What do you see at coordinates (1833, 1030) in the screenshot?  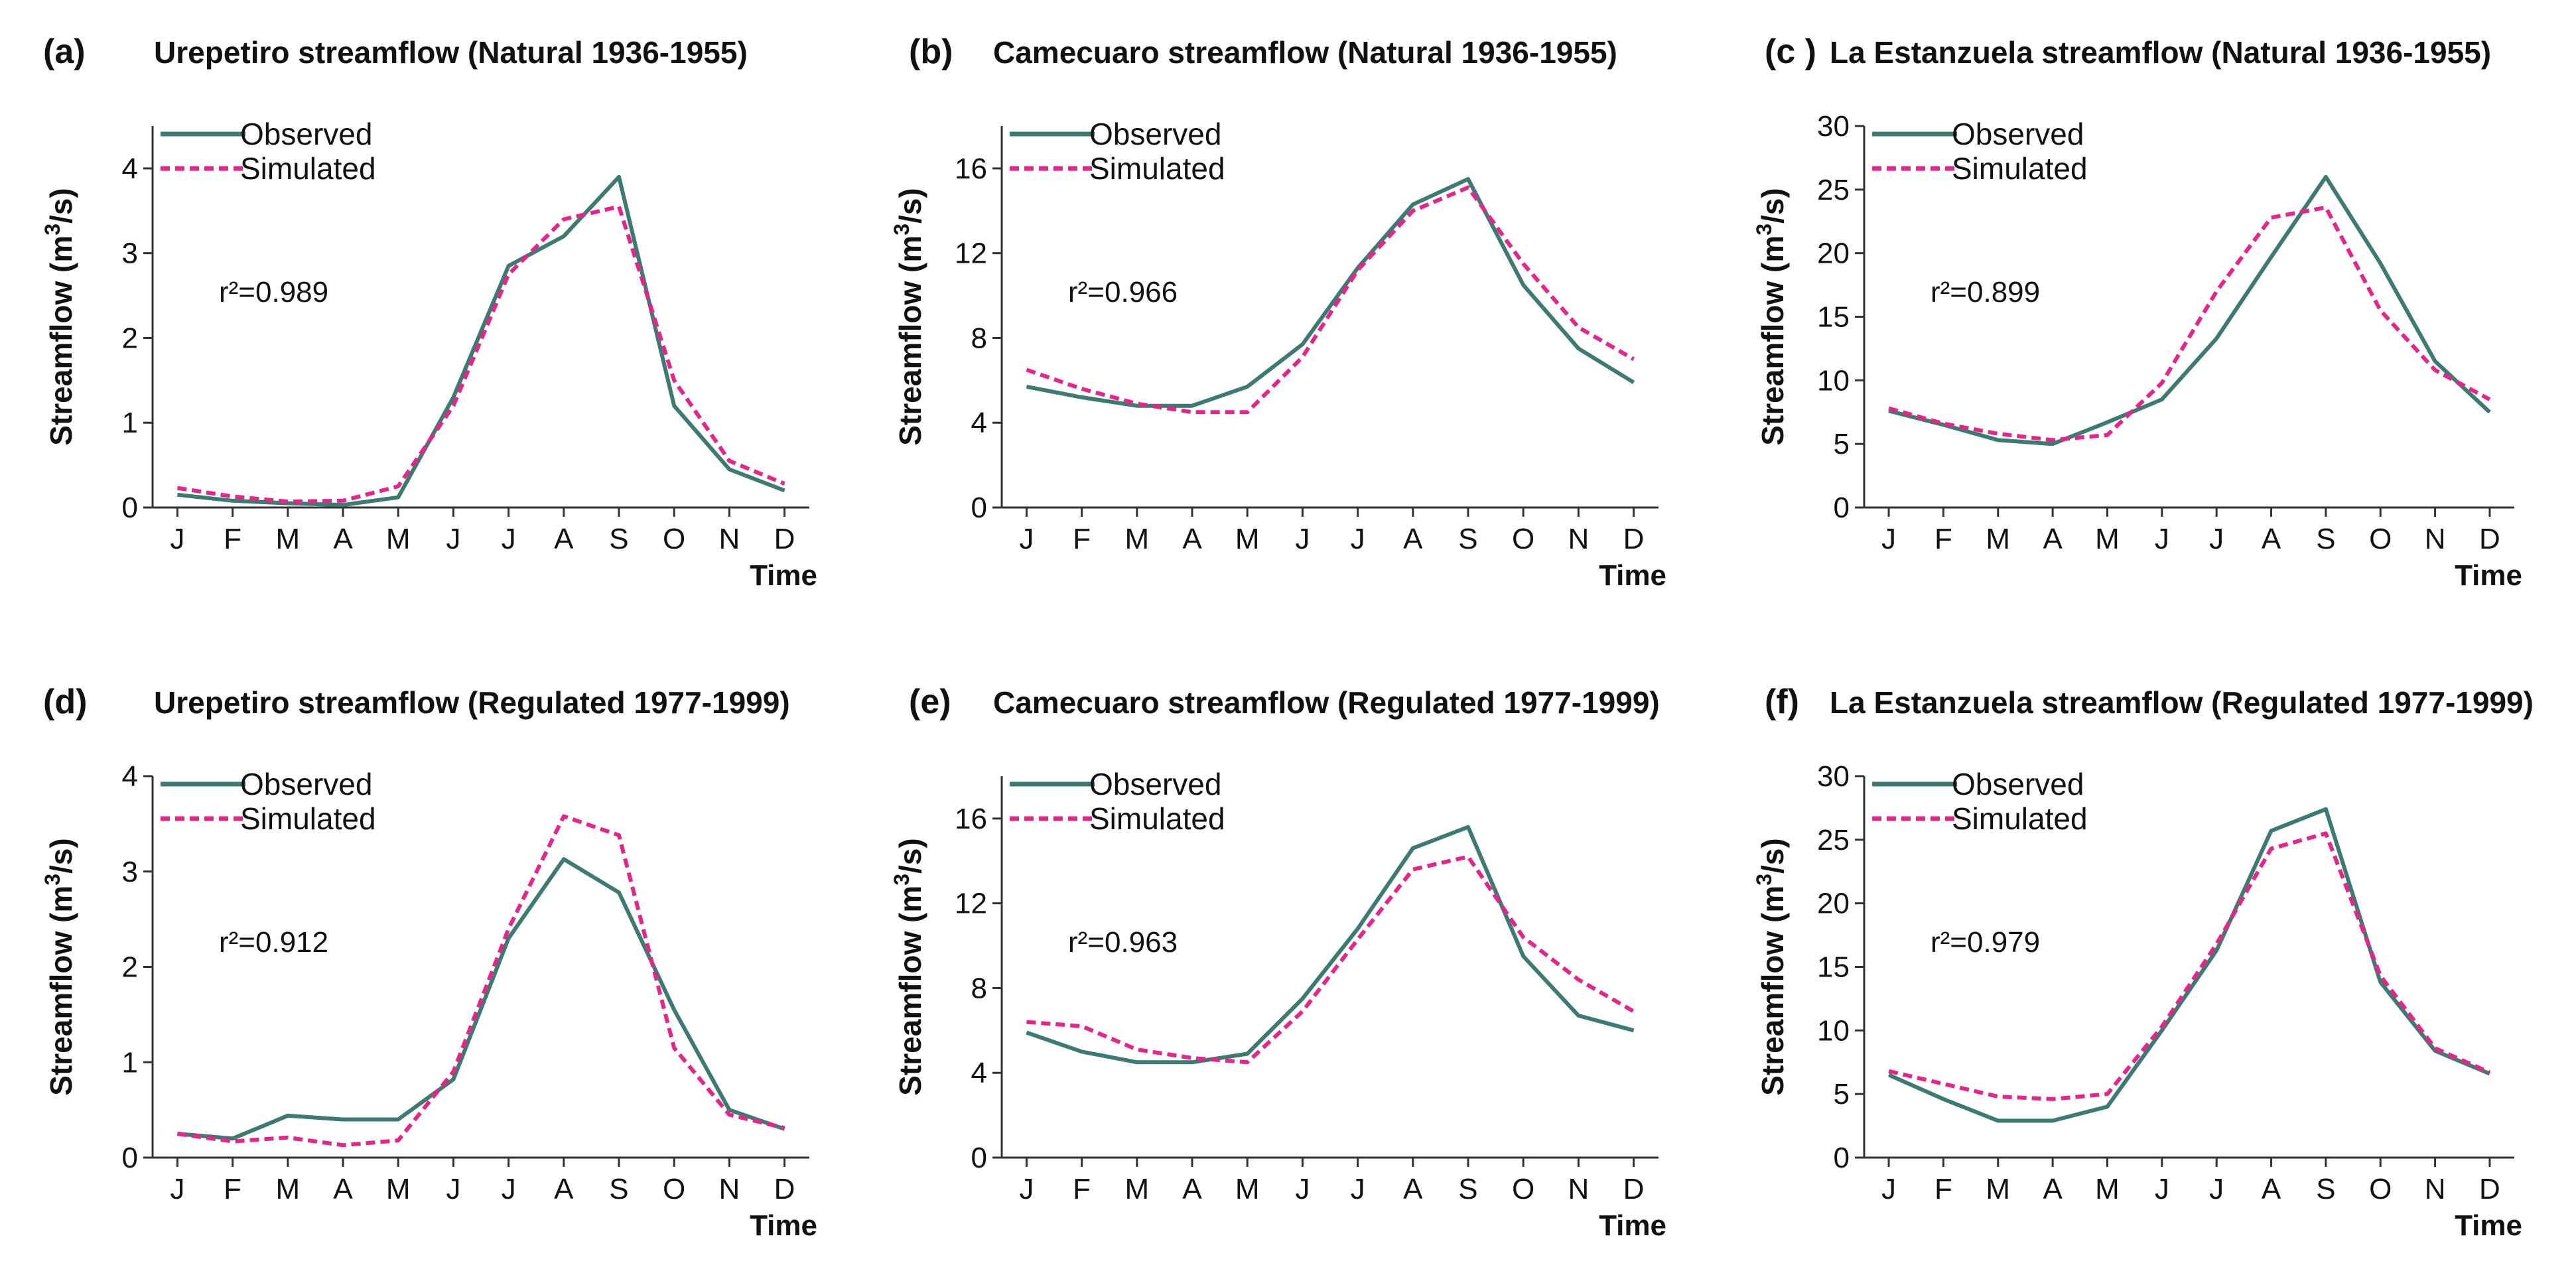 I see `y-tick-label: 10` at bounding box center [1833, 1030].